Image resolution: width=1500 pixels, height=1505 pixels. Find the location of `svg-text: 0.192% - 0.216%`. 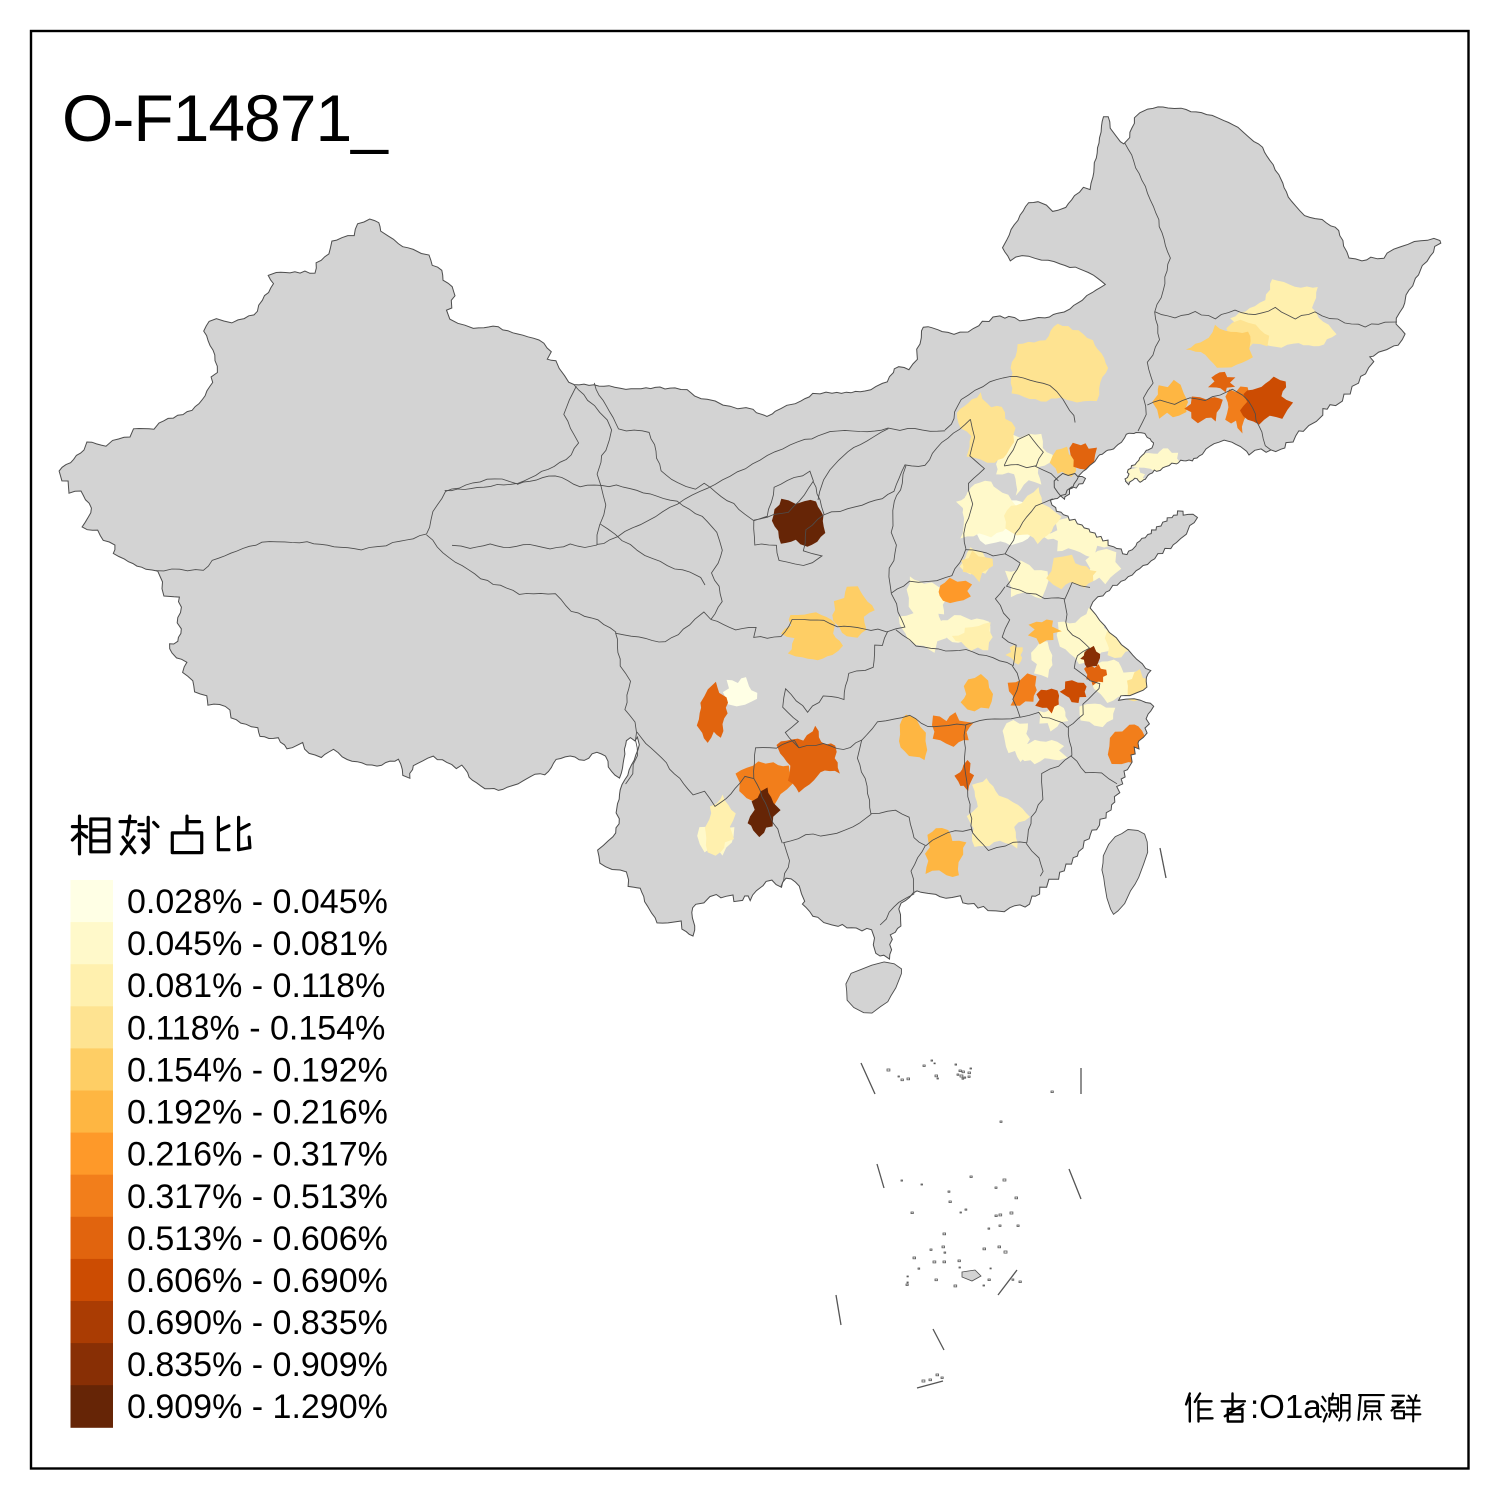

svg-text: 0.192% - 0.216% is located at coordinates (257, 1113).